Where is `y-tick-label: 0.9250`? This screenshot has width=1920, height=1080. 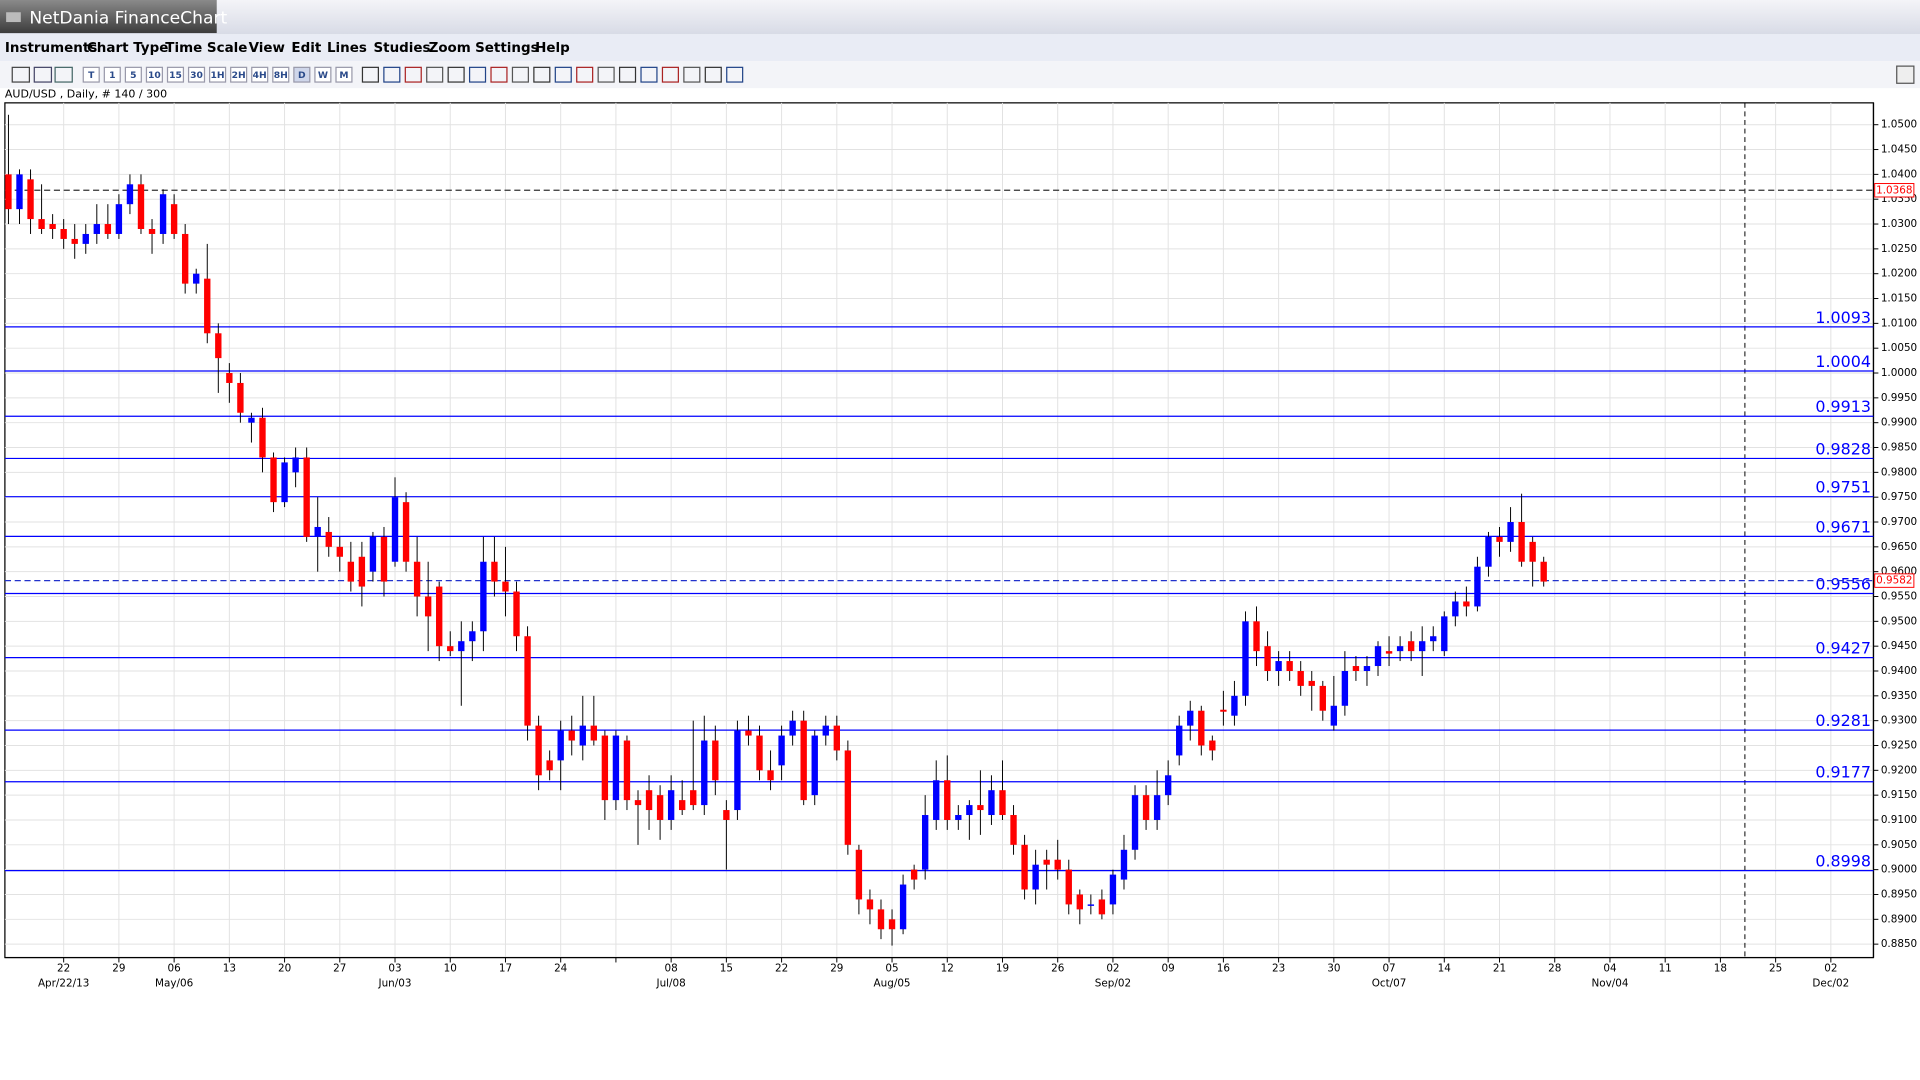 y-tick-label: 0.9250 is located at coordinates (1899, 745).